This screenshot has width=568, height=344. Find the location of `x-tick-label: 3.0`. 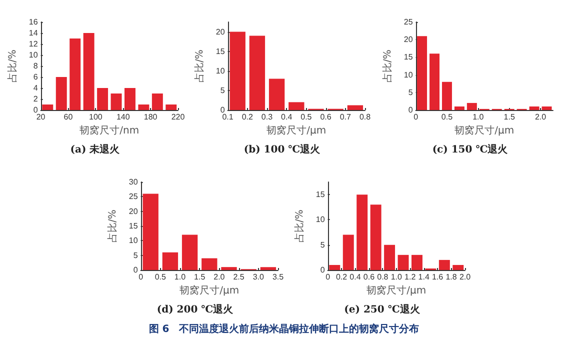

x-tick-label: 3.0 is located at coordinates (258, 277).